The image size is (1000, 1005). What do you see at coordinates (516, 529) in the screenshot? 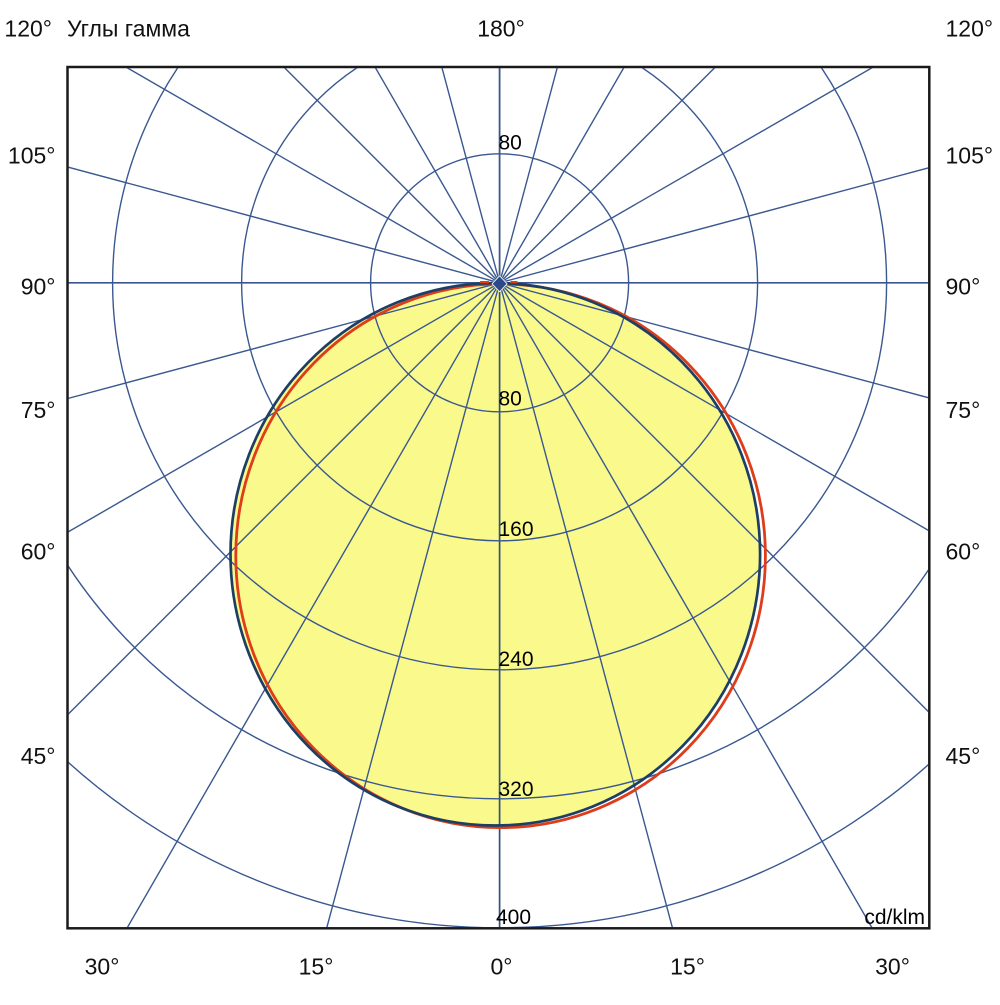
I see `svg-text: 160` at bounding box center [516, 529].